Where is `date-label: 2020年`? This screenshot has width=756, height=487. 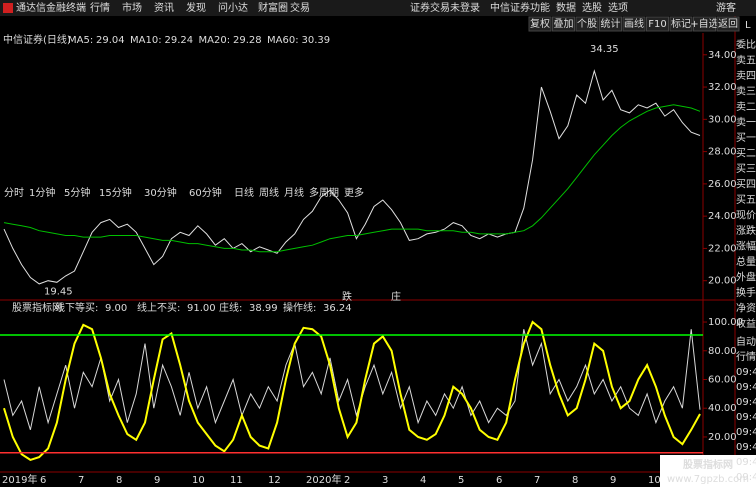
date-label: 2020年 is located at coordinates (323, 479).